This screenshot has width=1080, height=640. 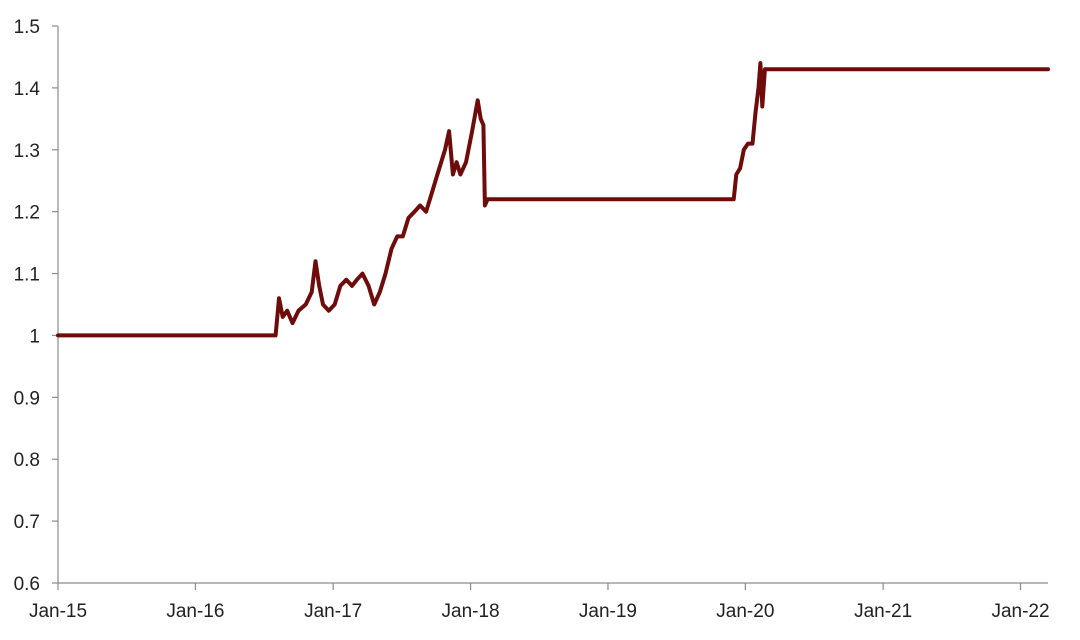 What do you see at coordinates (27, 460) in the screenshot?
I see `y-tick-label: 0.8` at bounding box center [27, 460].